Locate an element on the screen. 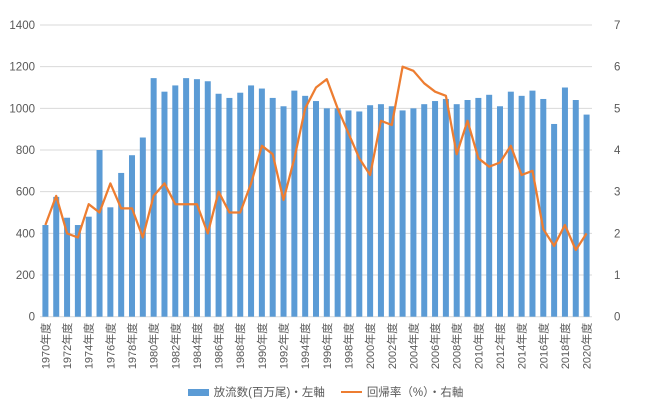 This screenshot has height=416, width=651. x-axis-tick-label: 2014年度 is located at coordinates (522, 346).